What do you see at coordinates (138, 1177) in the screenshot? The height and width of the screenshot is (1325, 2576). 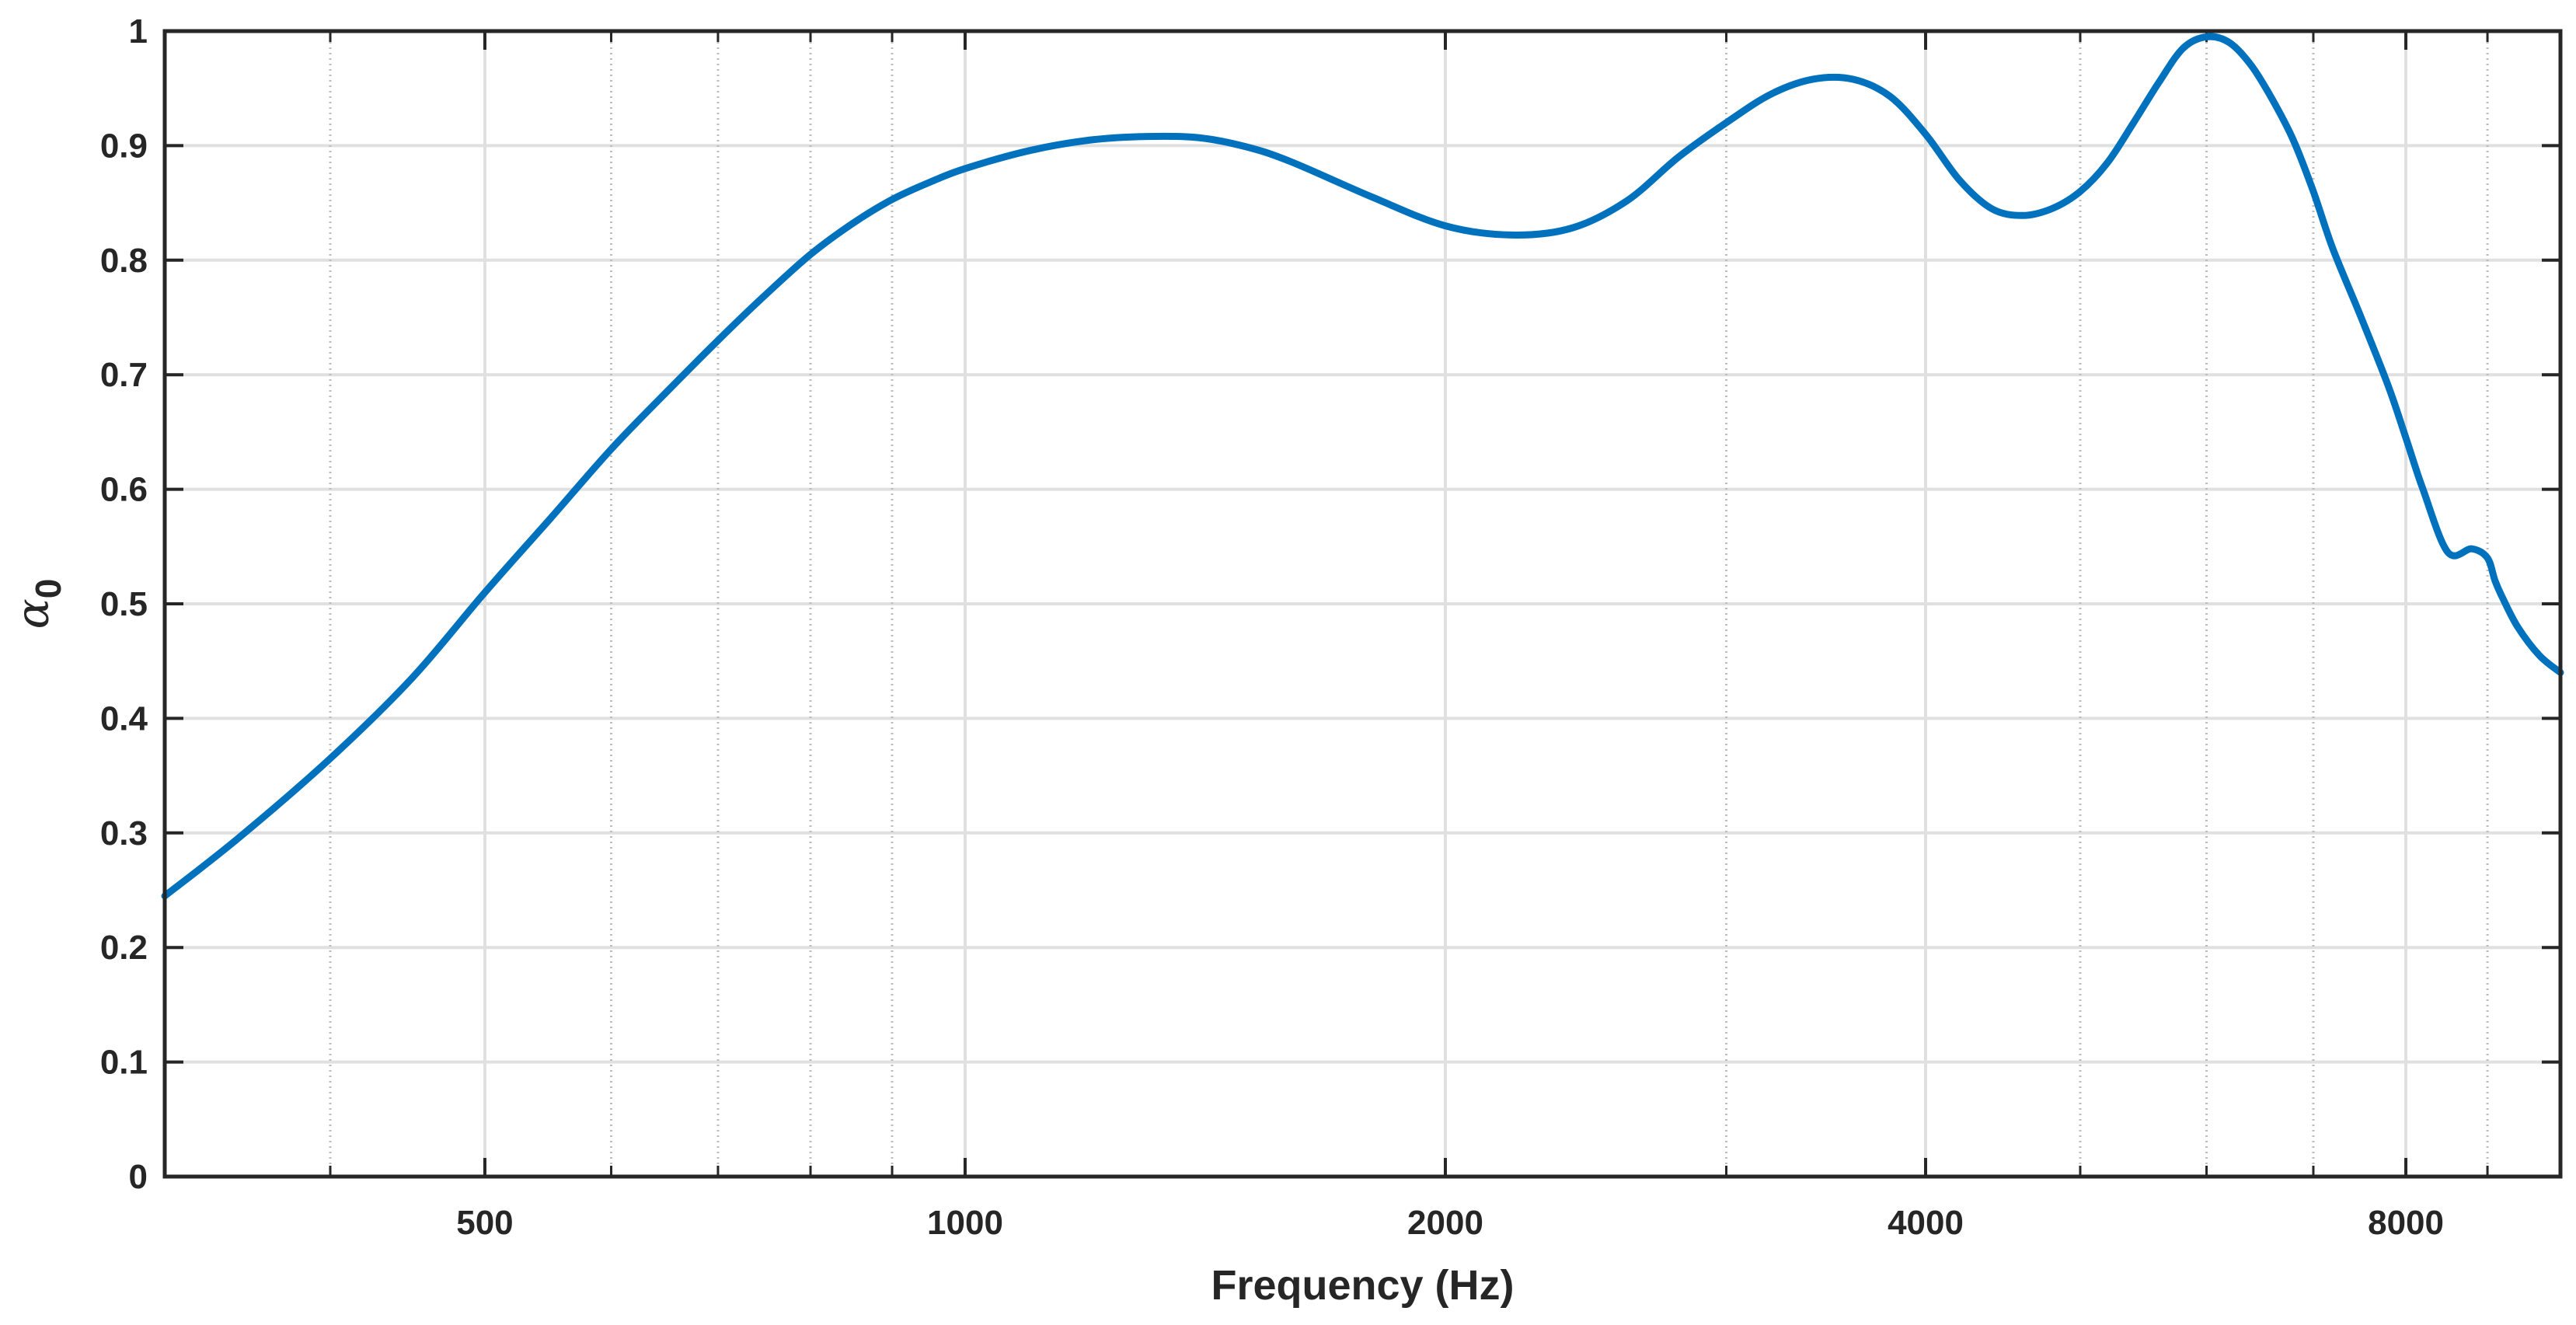 I see `y-tick-label: 0` at bounding box center [138, 1177].